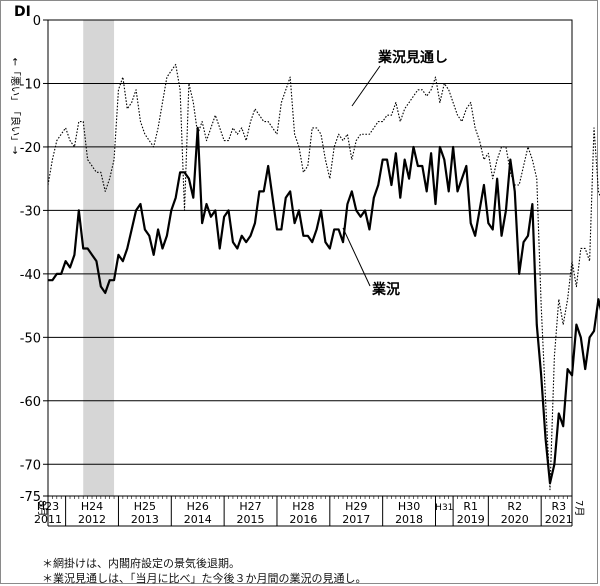 The height and width of the screenshot is (586, 600). I want to click on y-axis-tick-labels: 0 -10 -20 -30 -40 -50 -60 -70 -75 DI ←「悪い」 「良い」→, so click(28, 254).